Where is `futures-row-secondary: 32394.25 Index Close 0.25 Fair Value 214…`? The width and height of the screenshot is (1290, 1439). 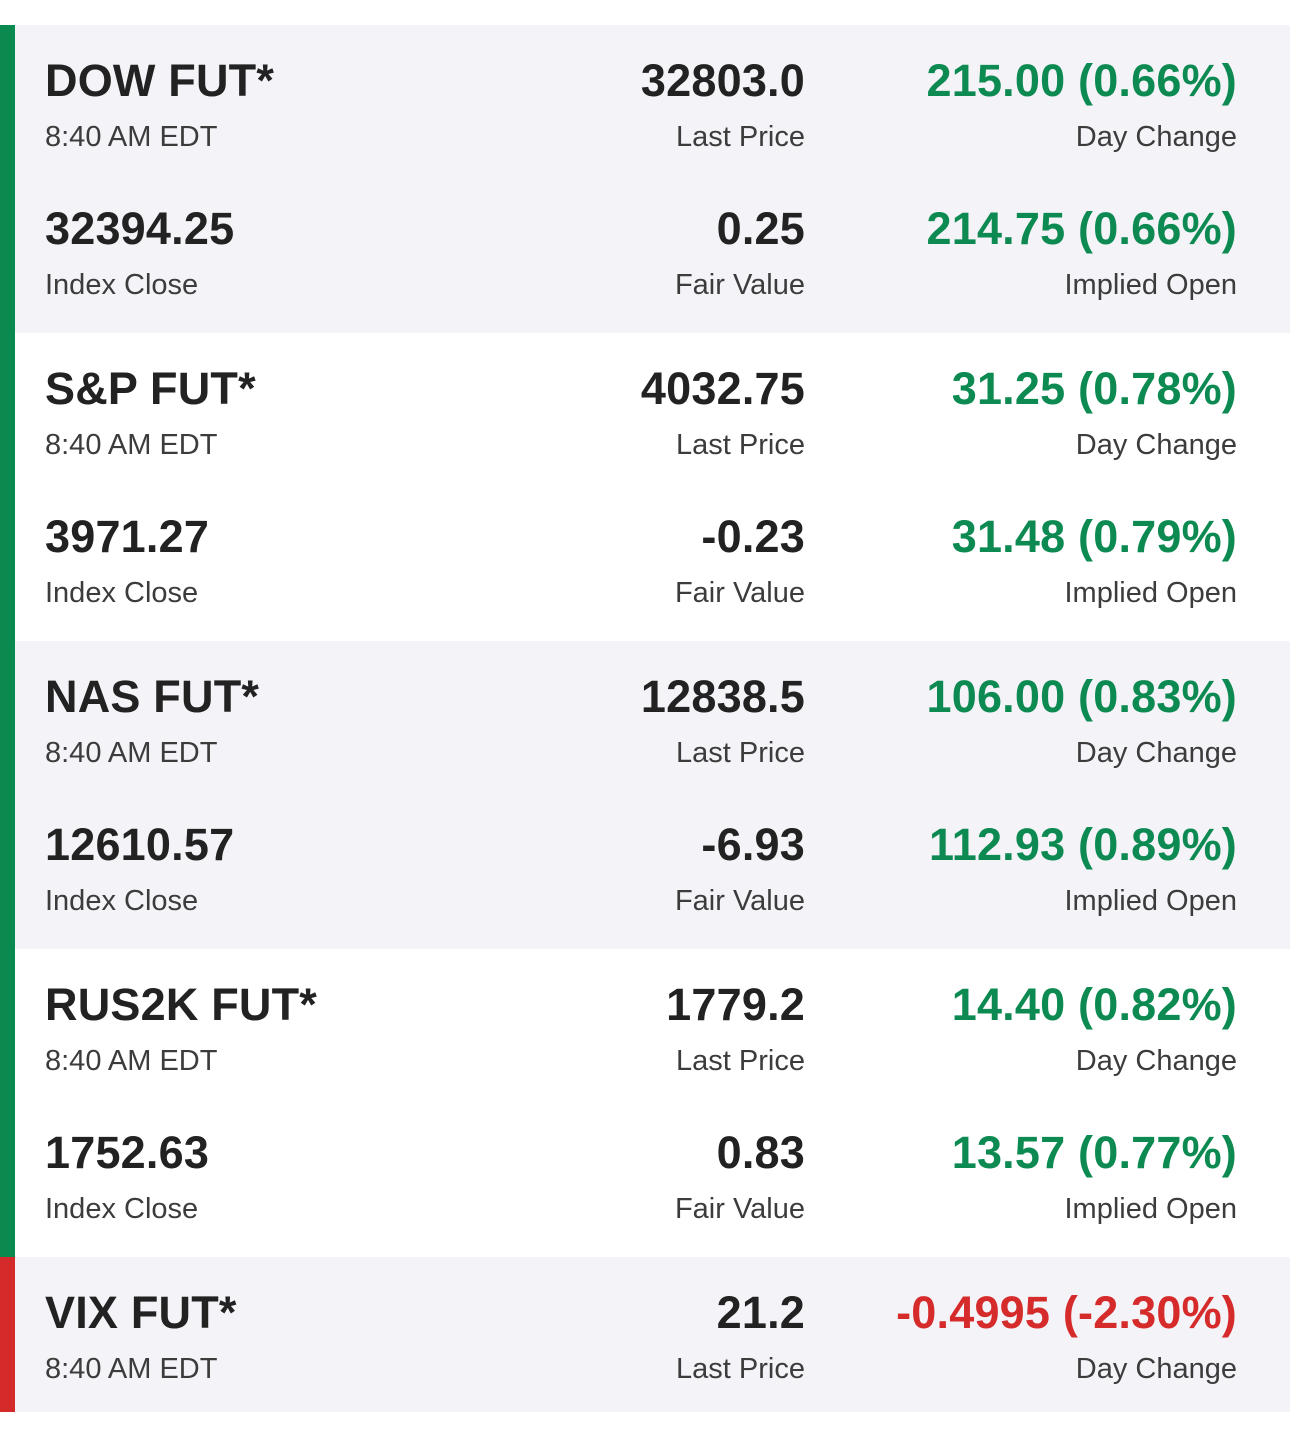
futures-row-secondary: 32394.25 Index Close 0.25 Fair Value 214… is located at coordinates (641, 256).